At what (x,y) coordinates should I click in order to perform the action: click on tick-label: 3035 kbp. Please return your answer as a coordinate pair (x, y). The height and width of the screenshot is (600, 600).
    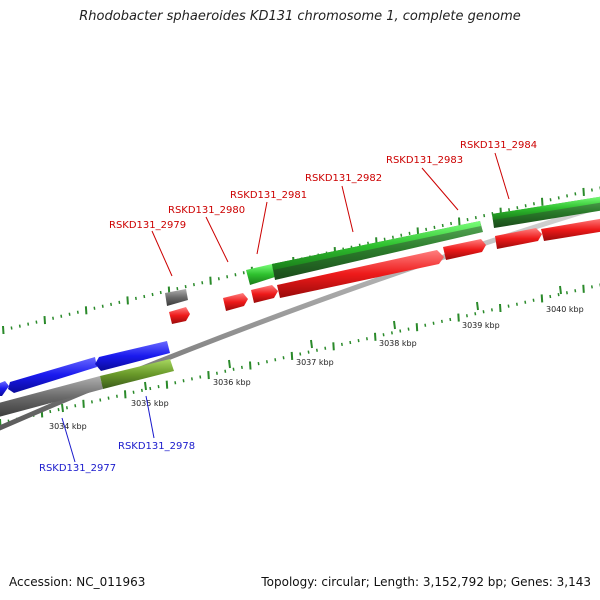
    Looking at the image, I should click on (150, 403).